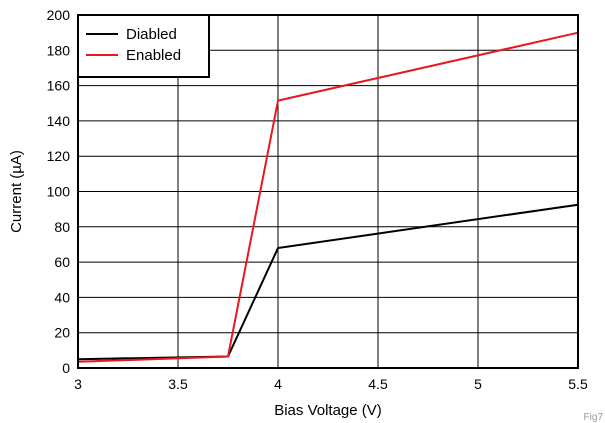 The width and height of the screenshot is (605, 423). Describe the element at coordinates (328, 410) in the screenshot. I see `x-axis-label: Bias Voltage (V)` at that location.